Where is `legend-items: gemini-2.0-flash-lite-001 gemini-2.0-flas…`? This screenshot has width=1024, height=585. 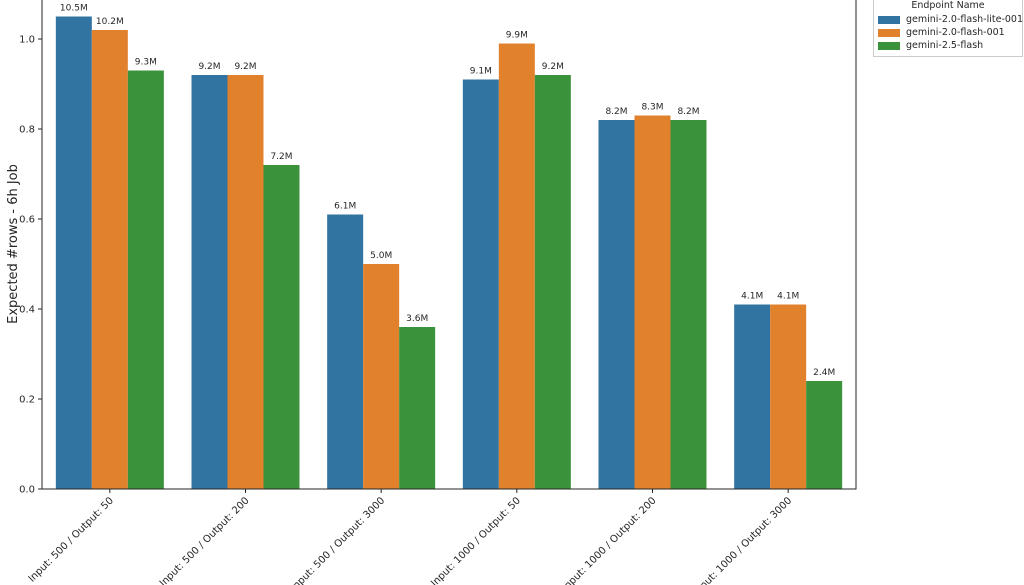
legend-items: gemini-2.0-flash-lite-001 gemini-2.0-flas… is located at coordinates (950, 32).